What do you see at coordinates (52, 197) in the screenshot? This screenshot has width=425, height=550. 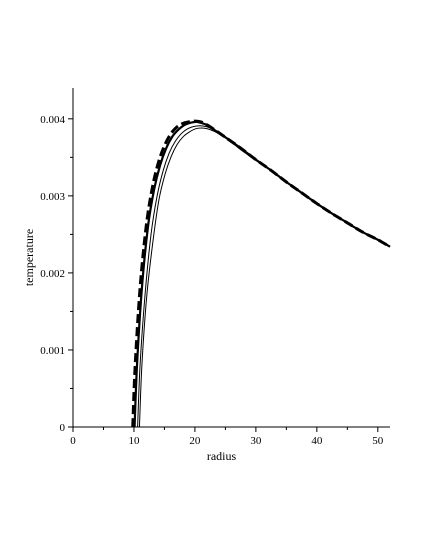 I see `y-tick-label-3: 0.003` at bounding box center [52, 197].